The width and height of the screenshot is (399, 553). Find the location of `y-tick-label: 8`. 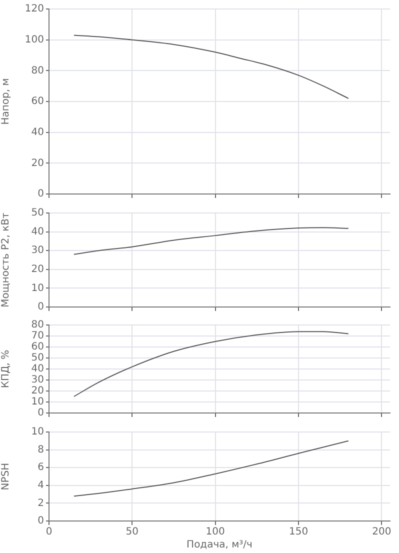

y-tick-label: 8 is located at coordinates (41, 450).